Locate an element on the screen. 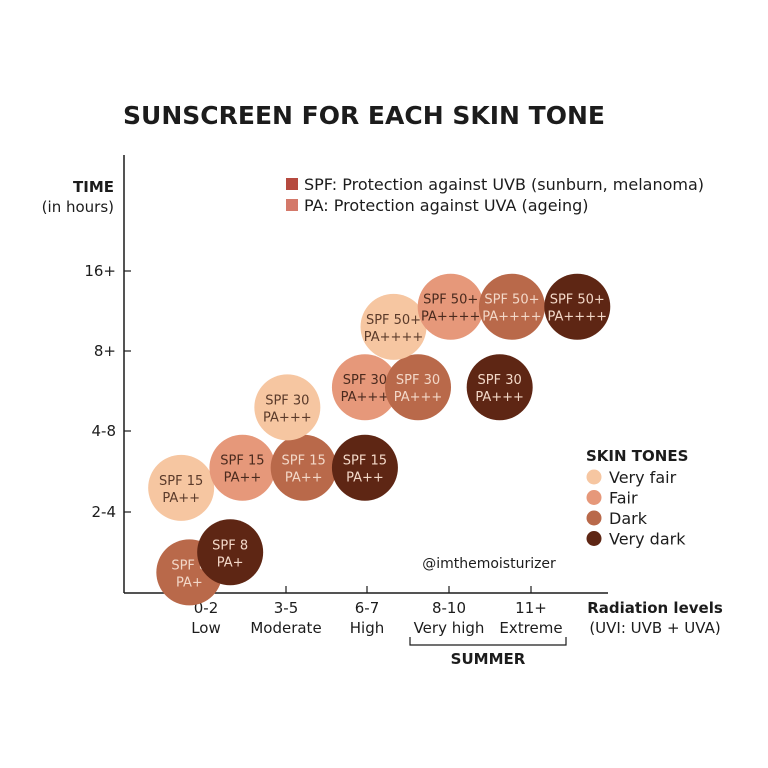 Image resolution: width=768 pixels, height=768 pixels. summer-bracket is located at coordinates (488, 641).